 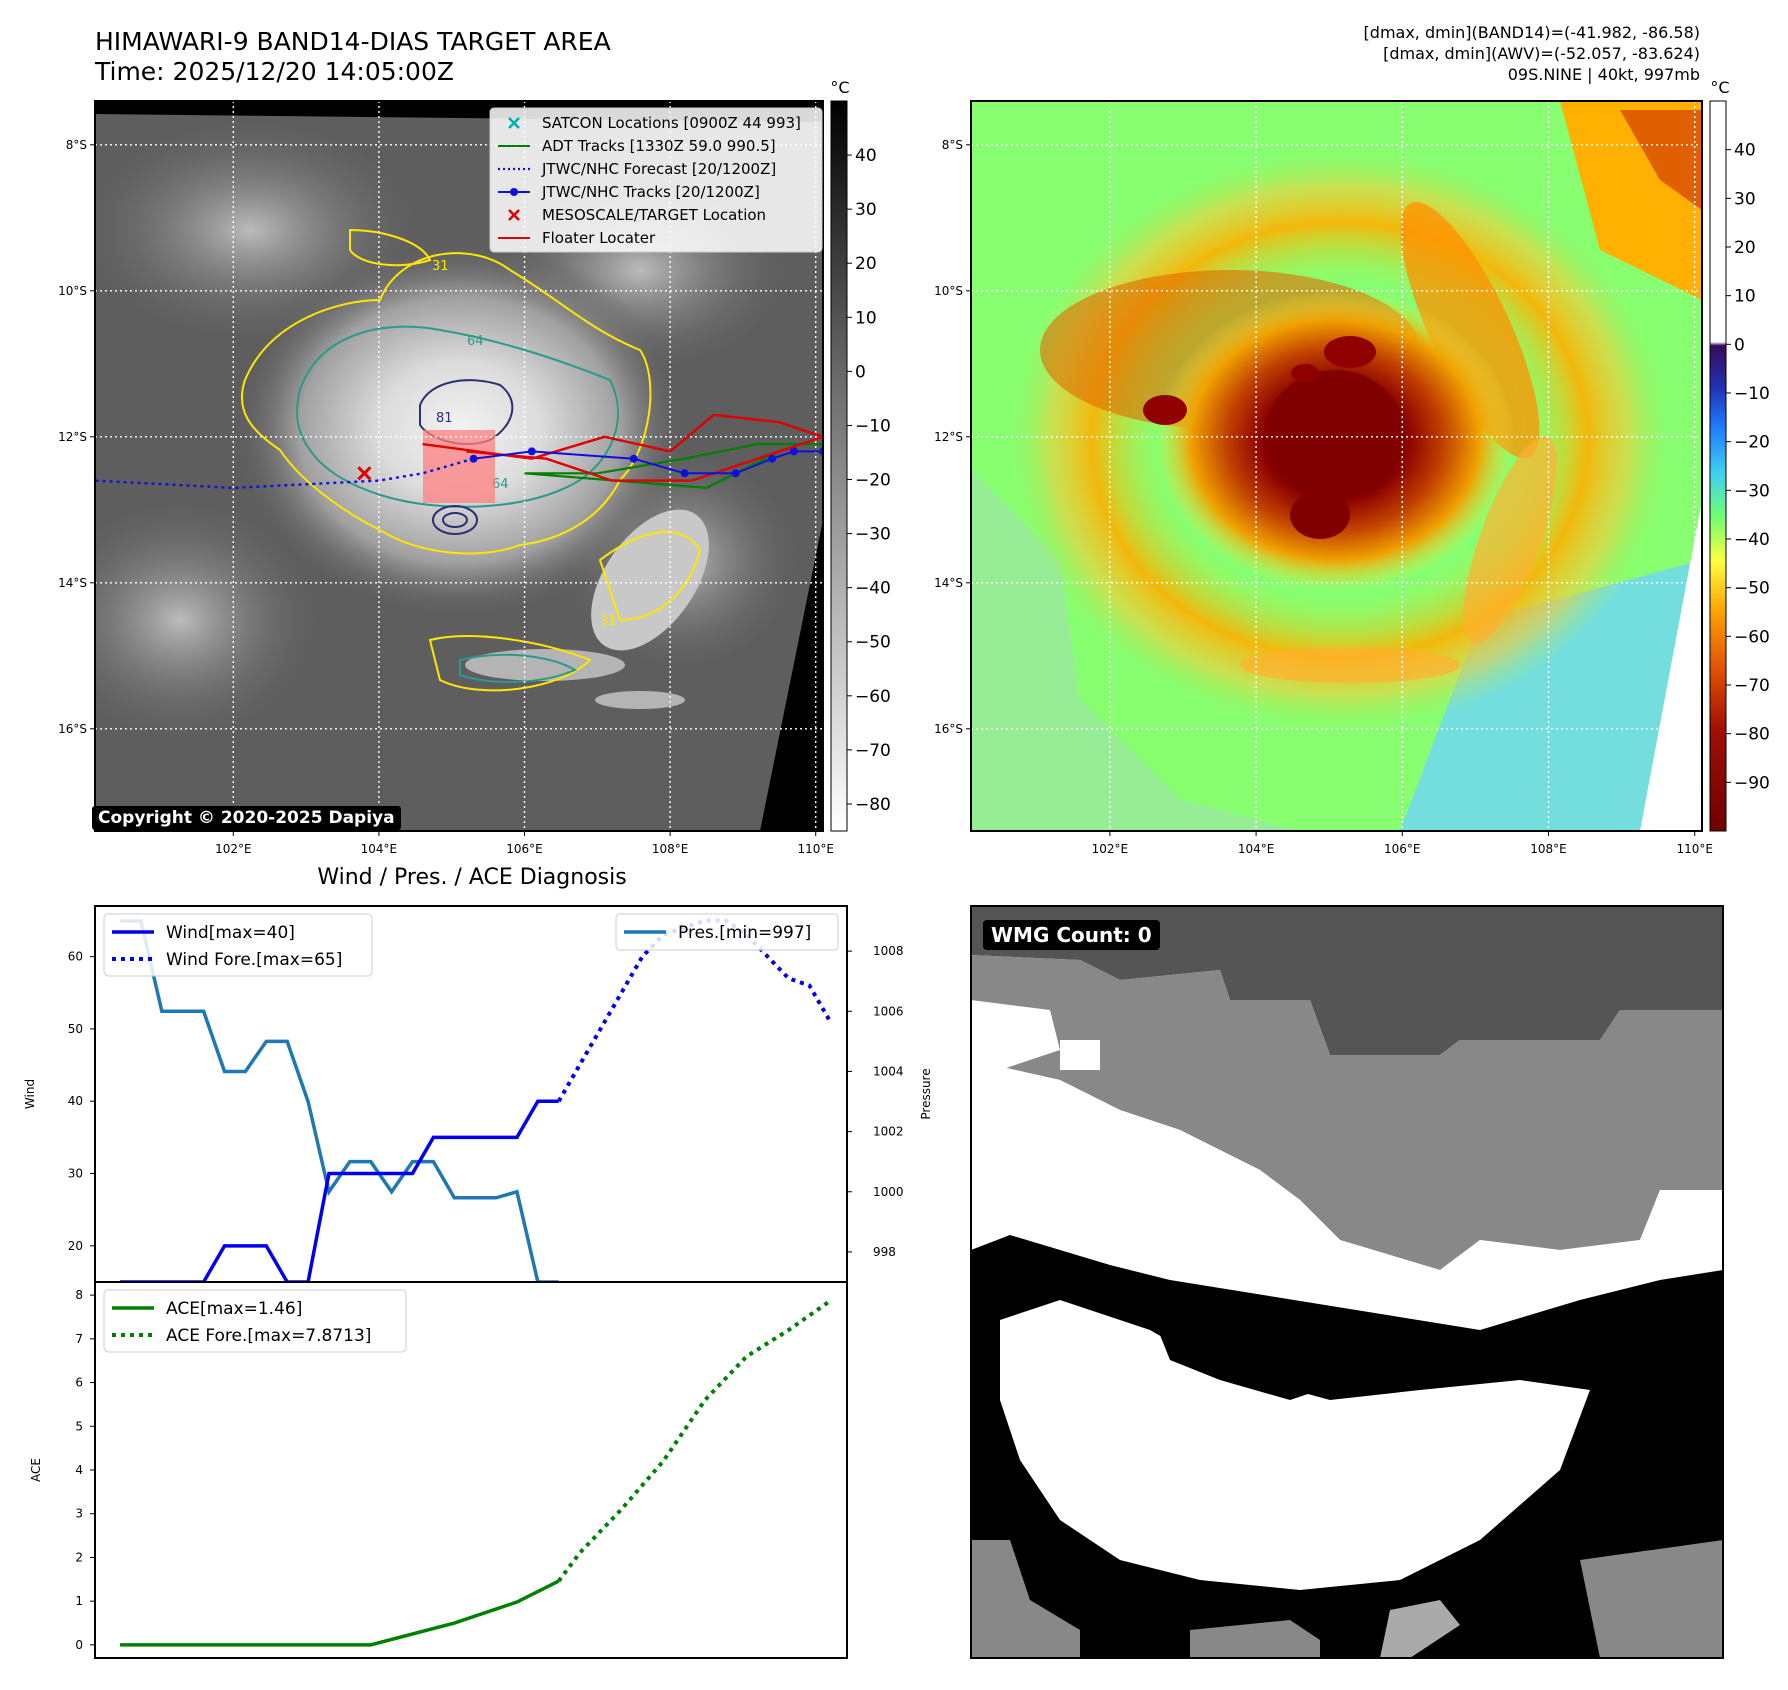 I want to click on wv-band, so click(x=1350, y=665).